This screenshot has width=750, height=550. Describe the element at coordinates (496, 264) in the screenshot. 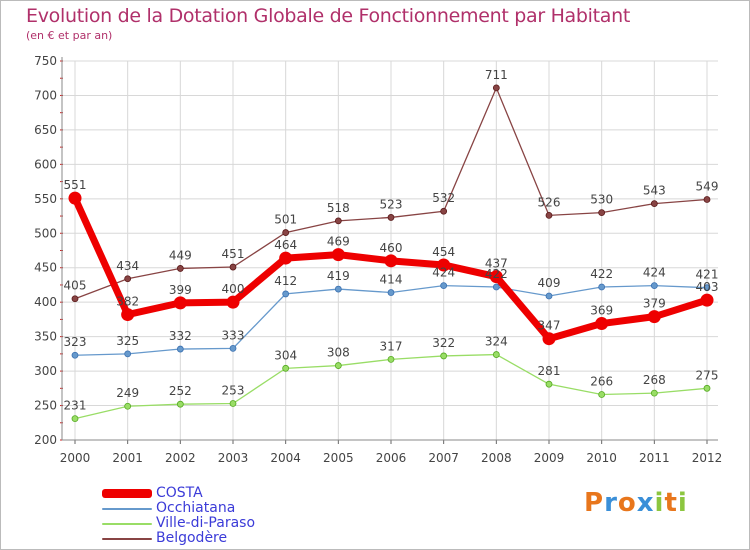

I see `data-label-costa: 437` at that location.